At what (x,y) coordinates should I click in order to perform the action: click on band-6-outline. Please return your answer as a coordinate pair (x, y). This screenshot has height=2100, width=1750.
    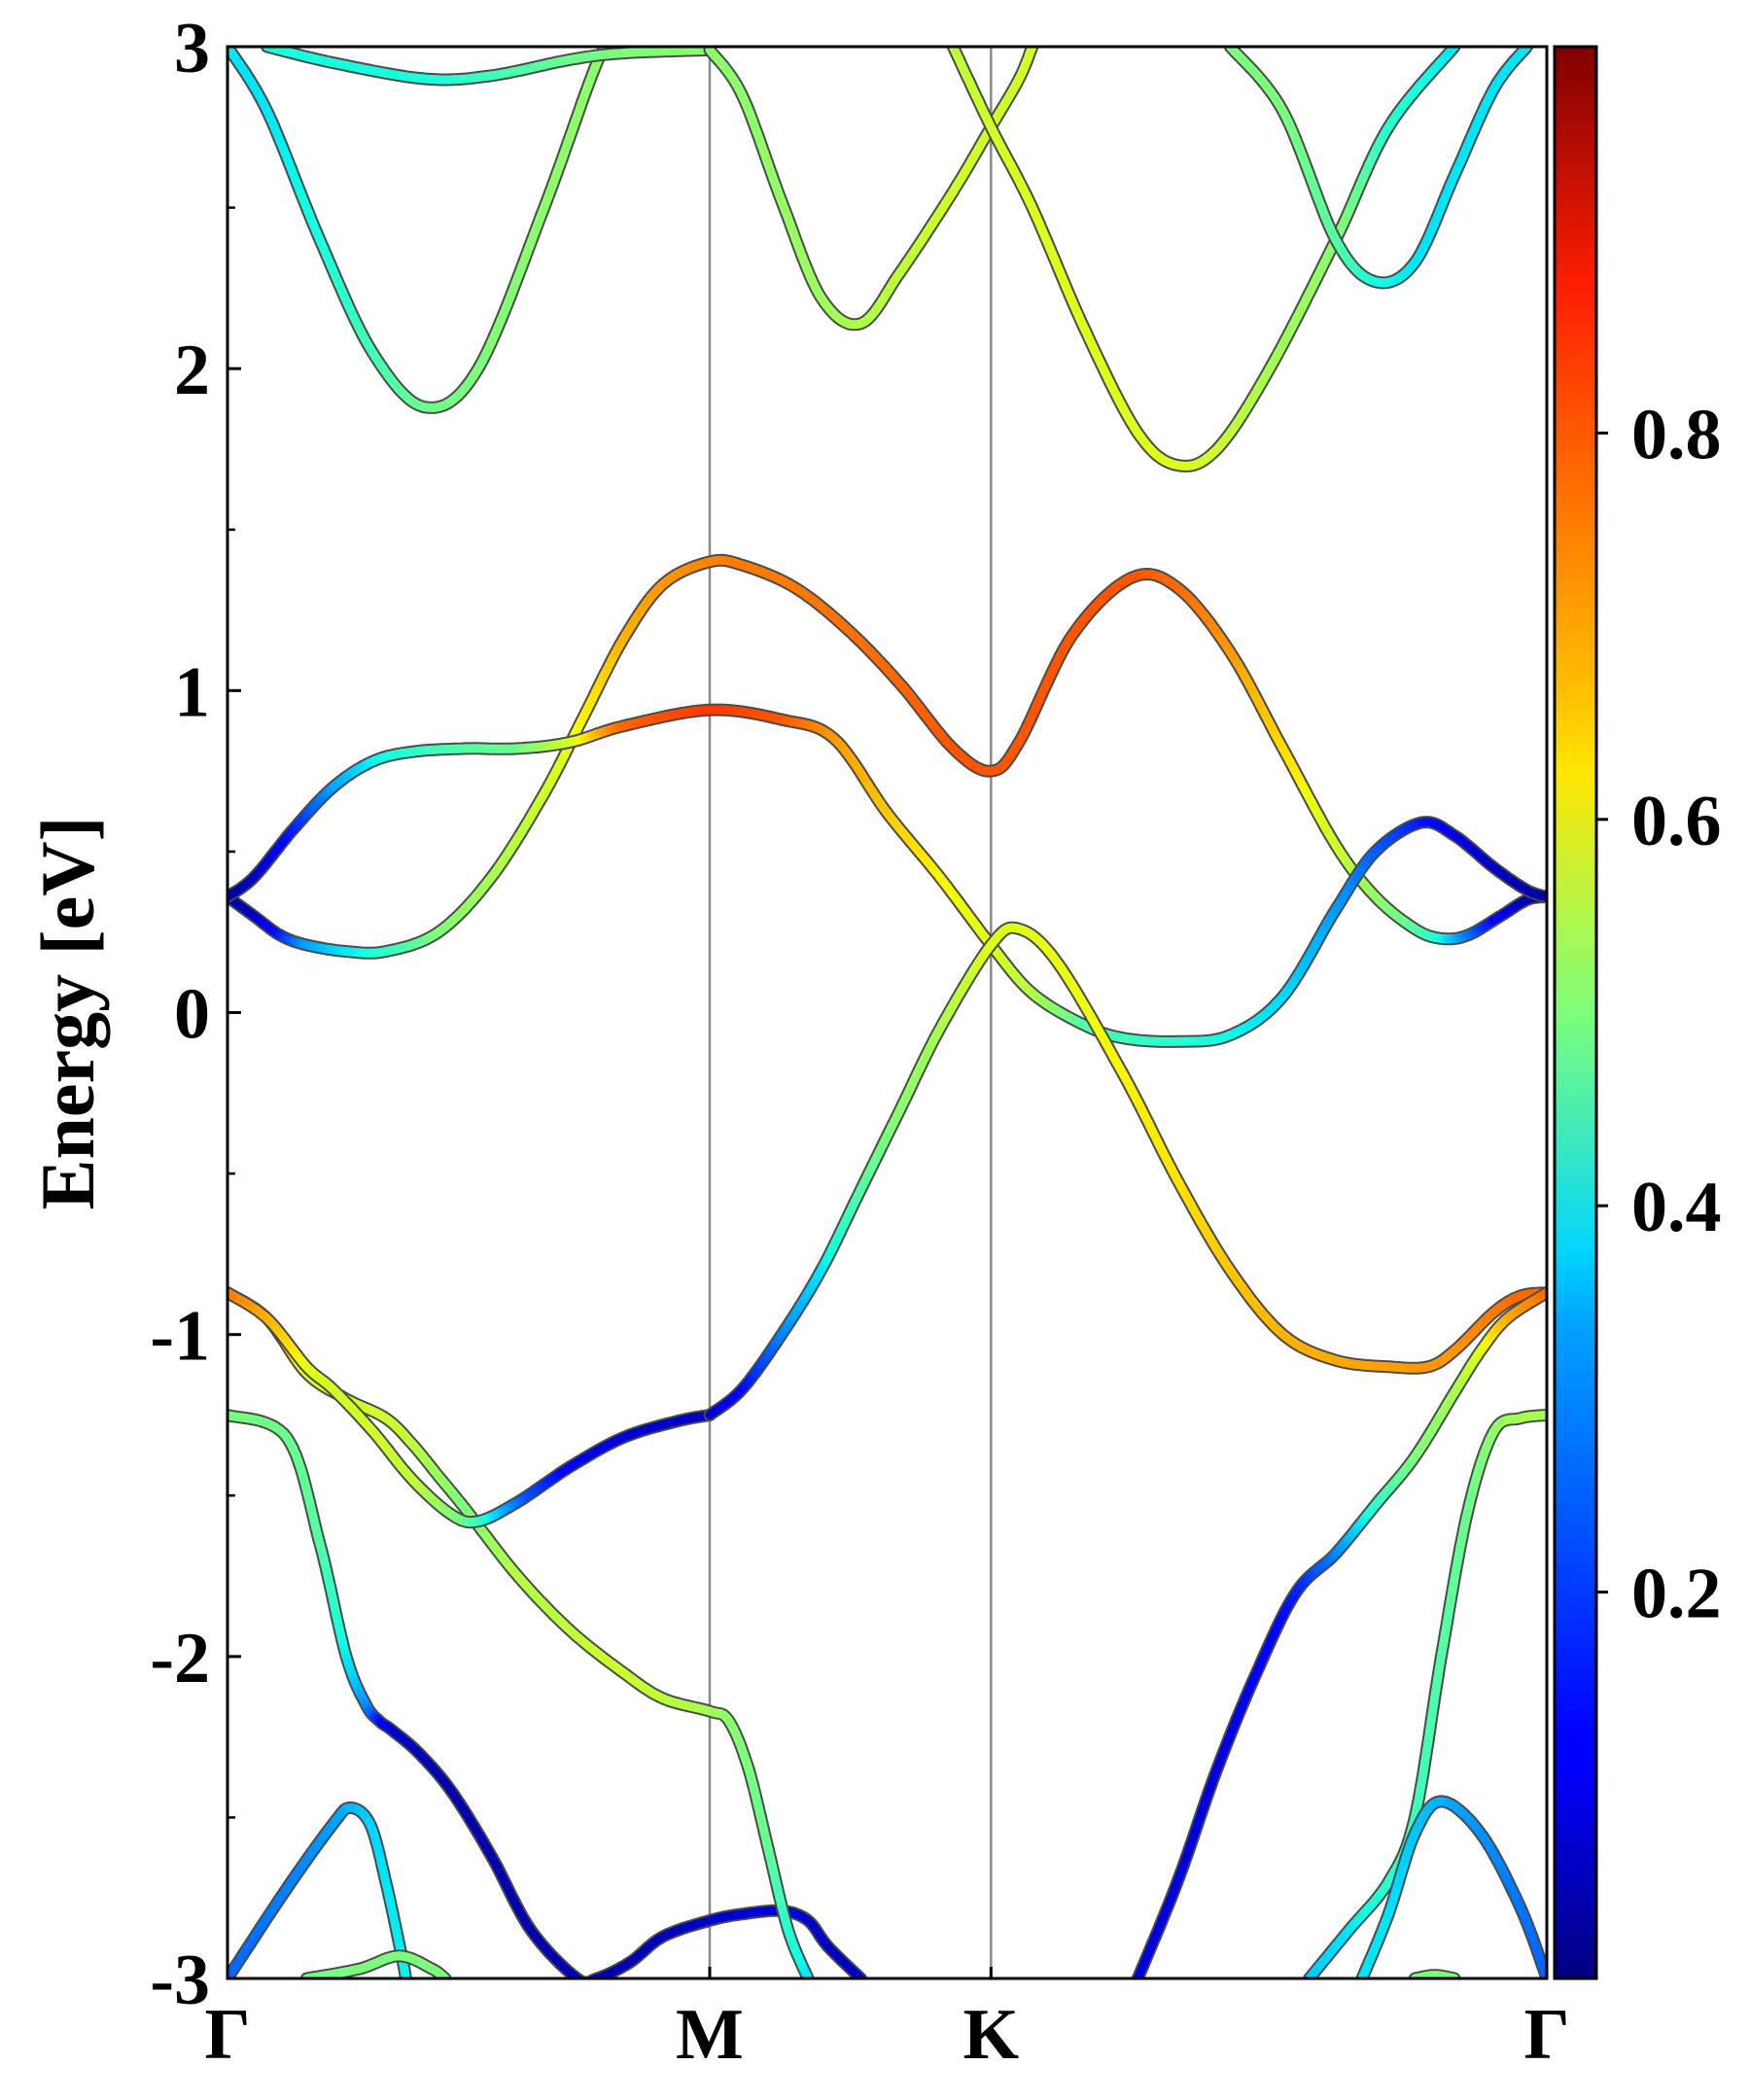
    Looking at the image, I should click on (887, 875).